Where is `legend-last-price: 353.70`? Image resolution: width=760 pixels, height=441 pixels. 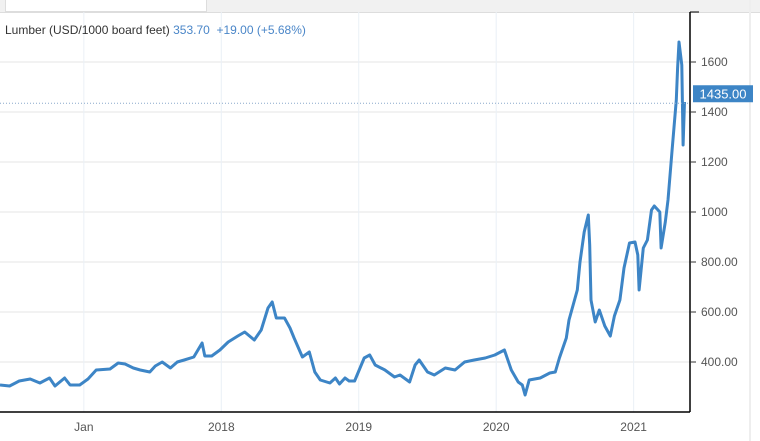
legend-last-price: 353.70 is located at coordinates (191, 30).